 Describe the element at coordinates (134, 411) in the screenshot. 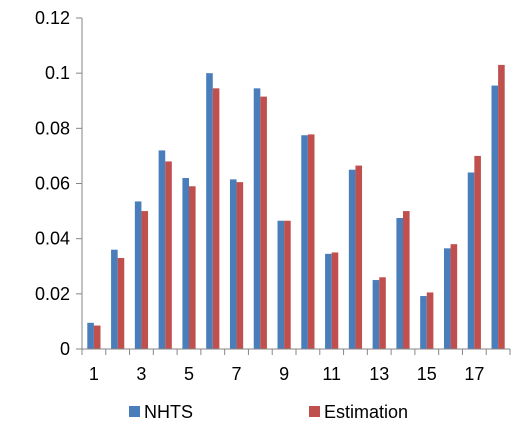

I see `legend-swatch-nhts` at that location.